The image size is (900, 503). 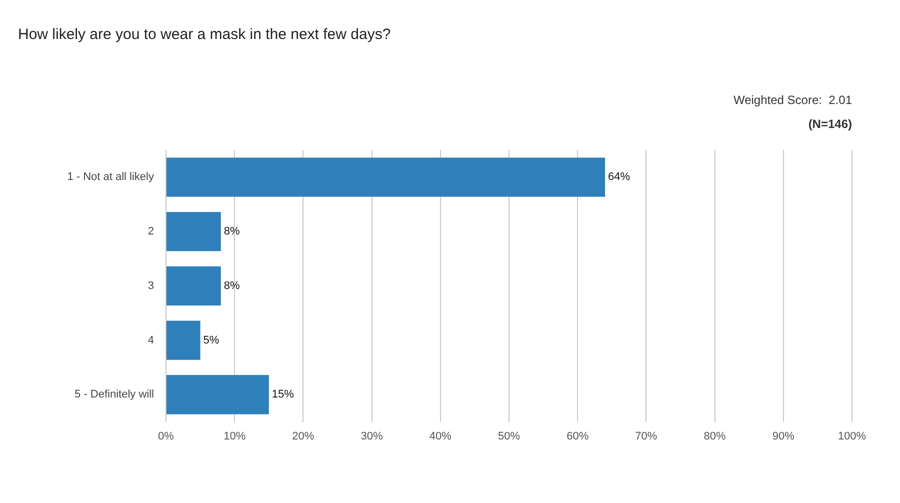 What do you see at coordinates (577, 436) in the screenshot?
I see `x-tick-label: 60%` at bounding box center [577, 436].